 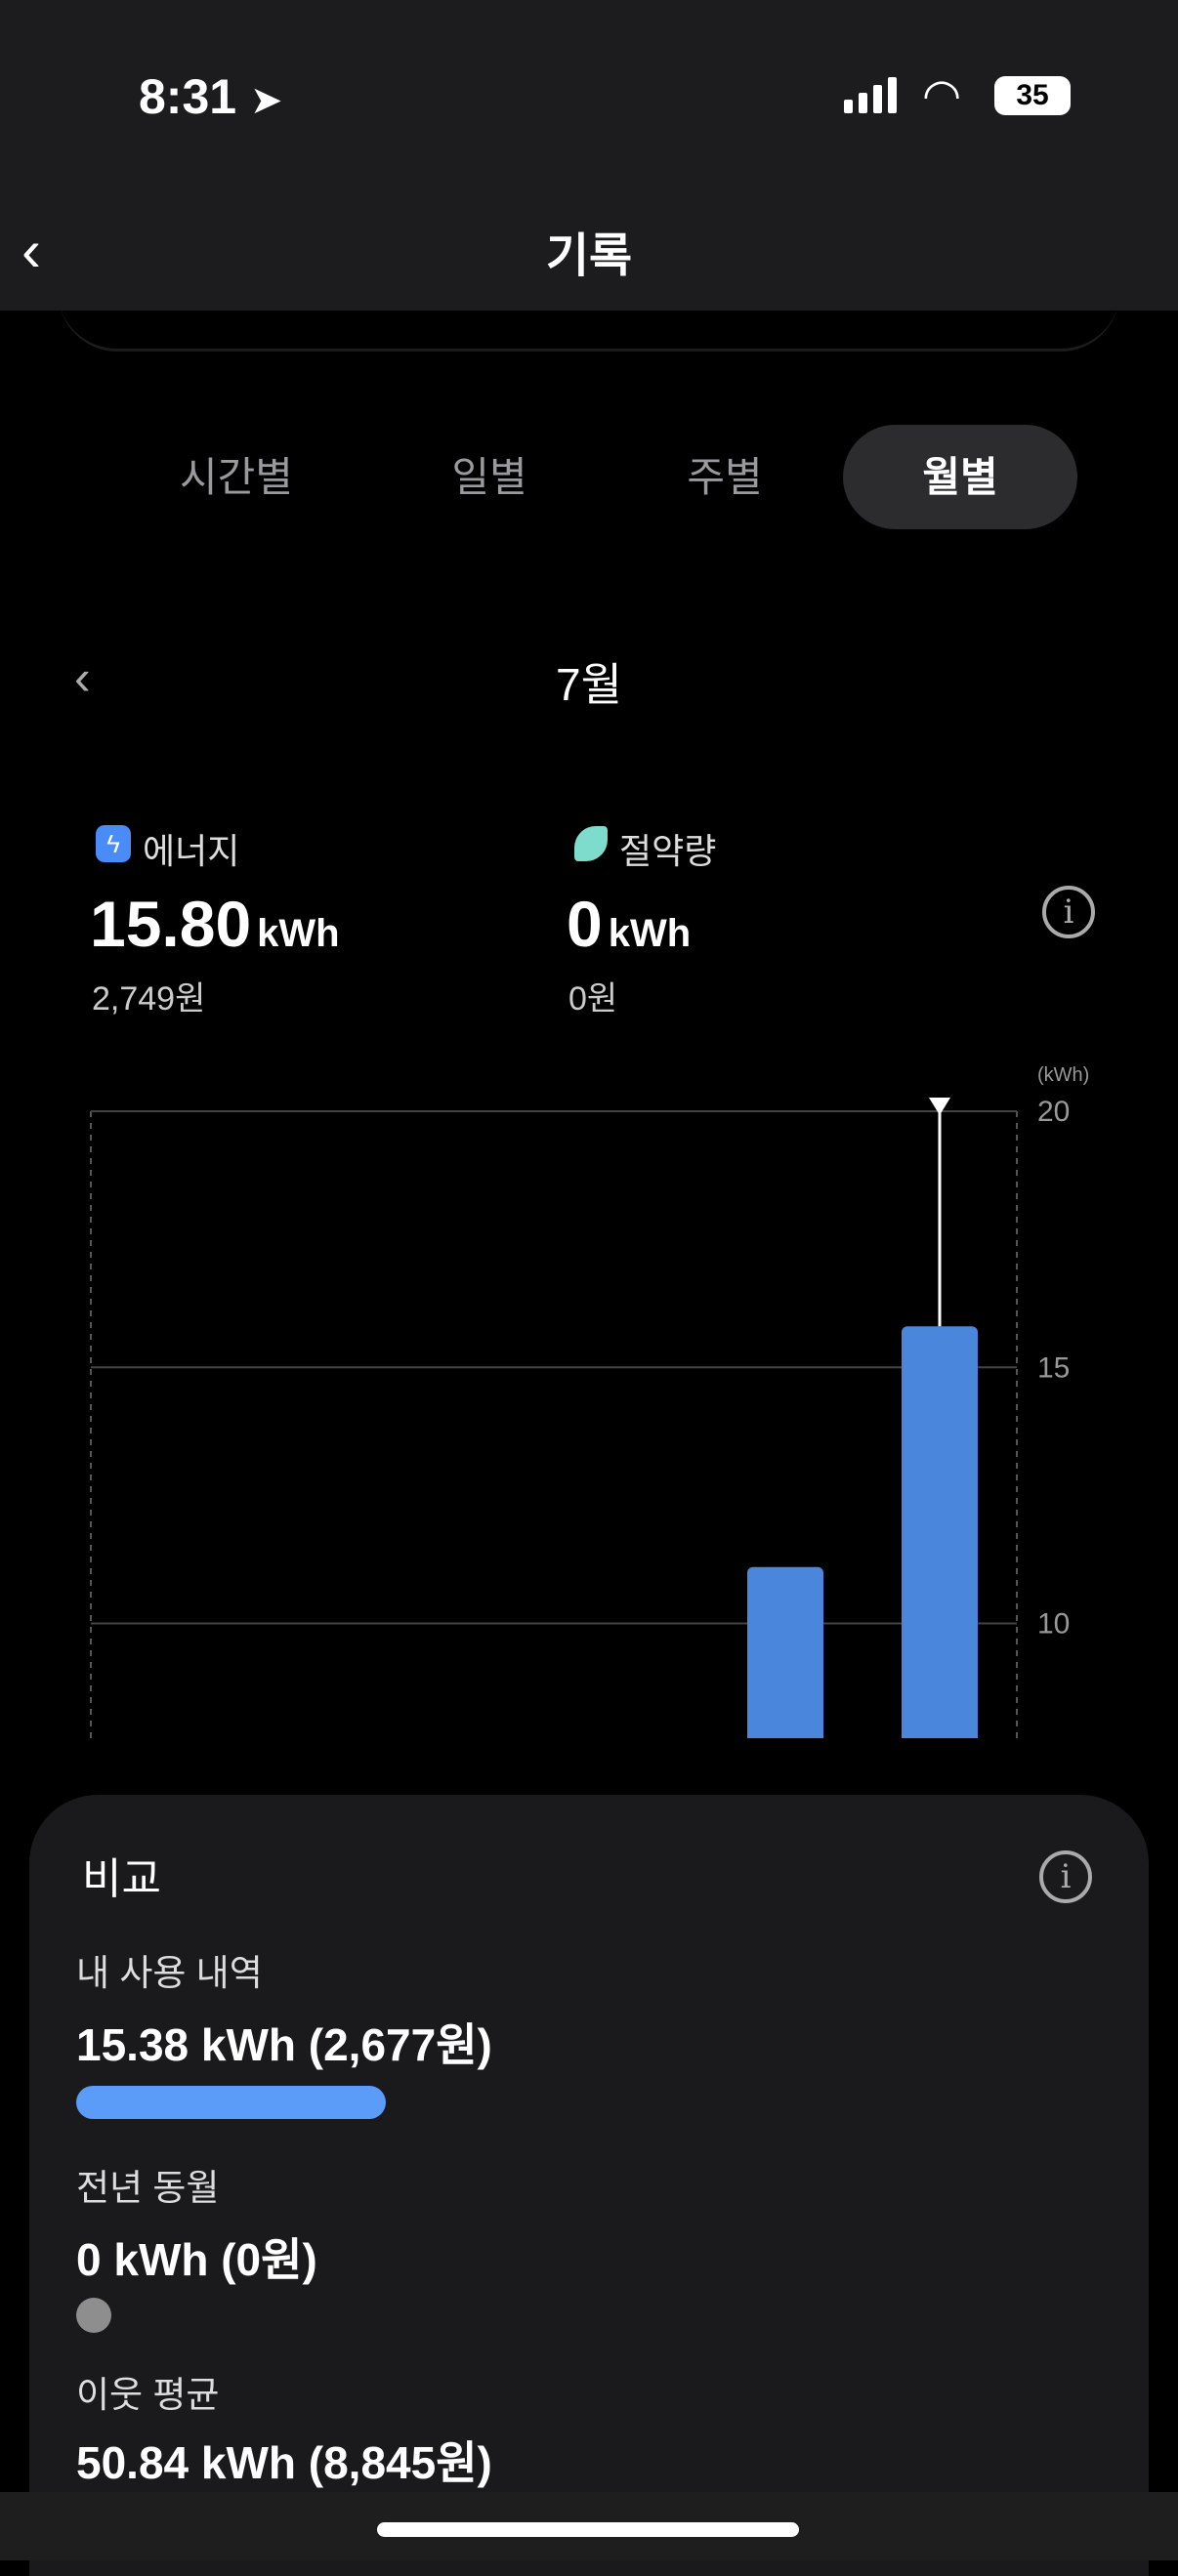 What do you see at coordinates (148, 2188) in the screenshot?
I see `last-year-label: 전년 동월` at bounding box center [148, 2188].